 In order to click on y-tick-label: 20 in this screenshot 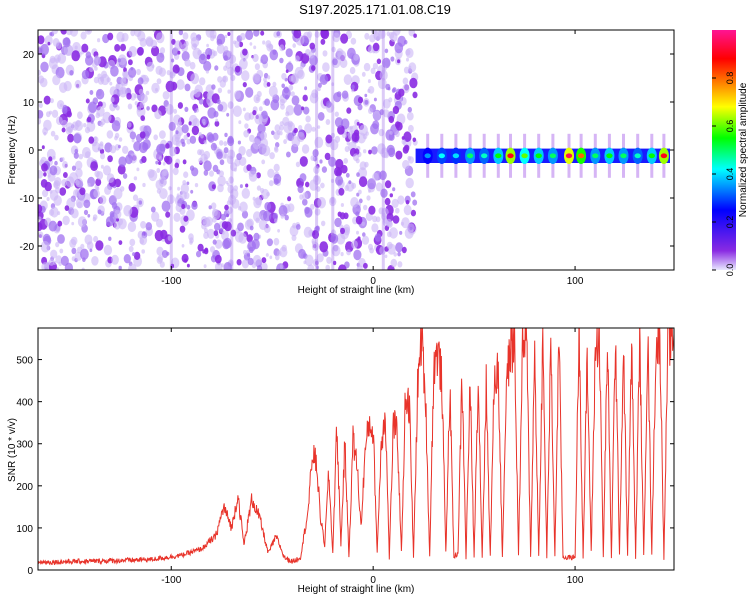, I will do `click(29, 55)`.